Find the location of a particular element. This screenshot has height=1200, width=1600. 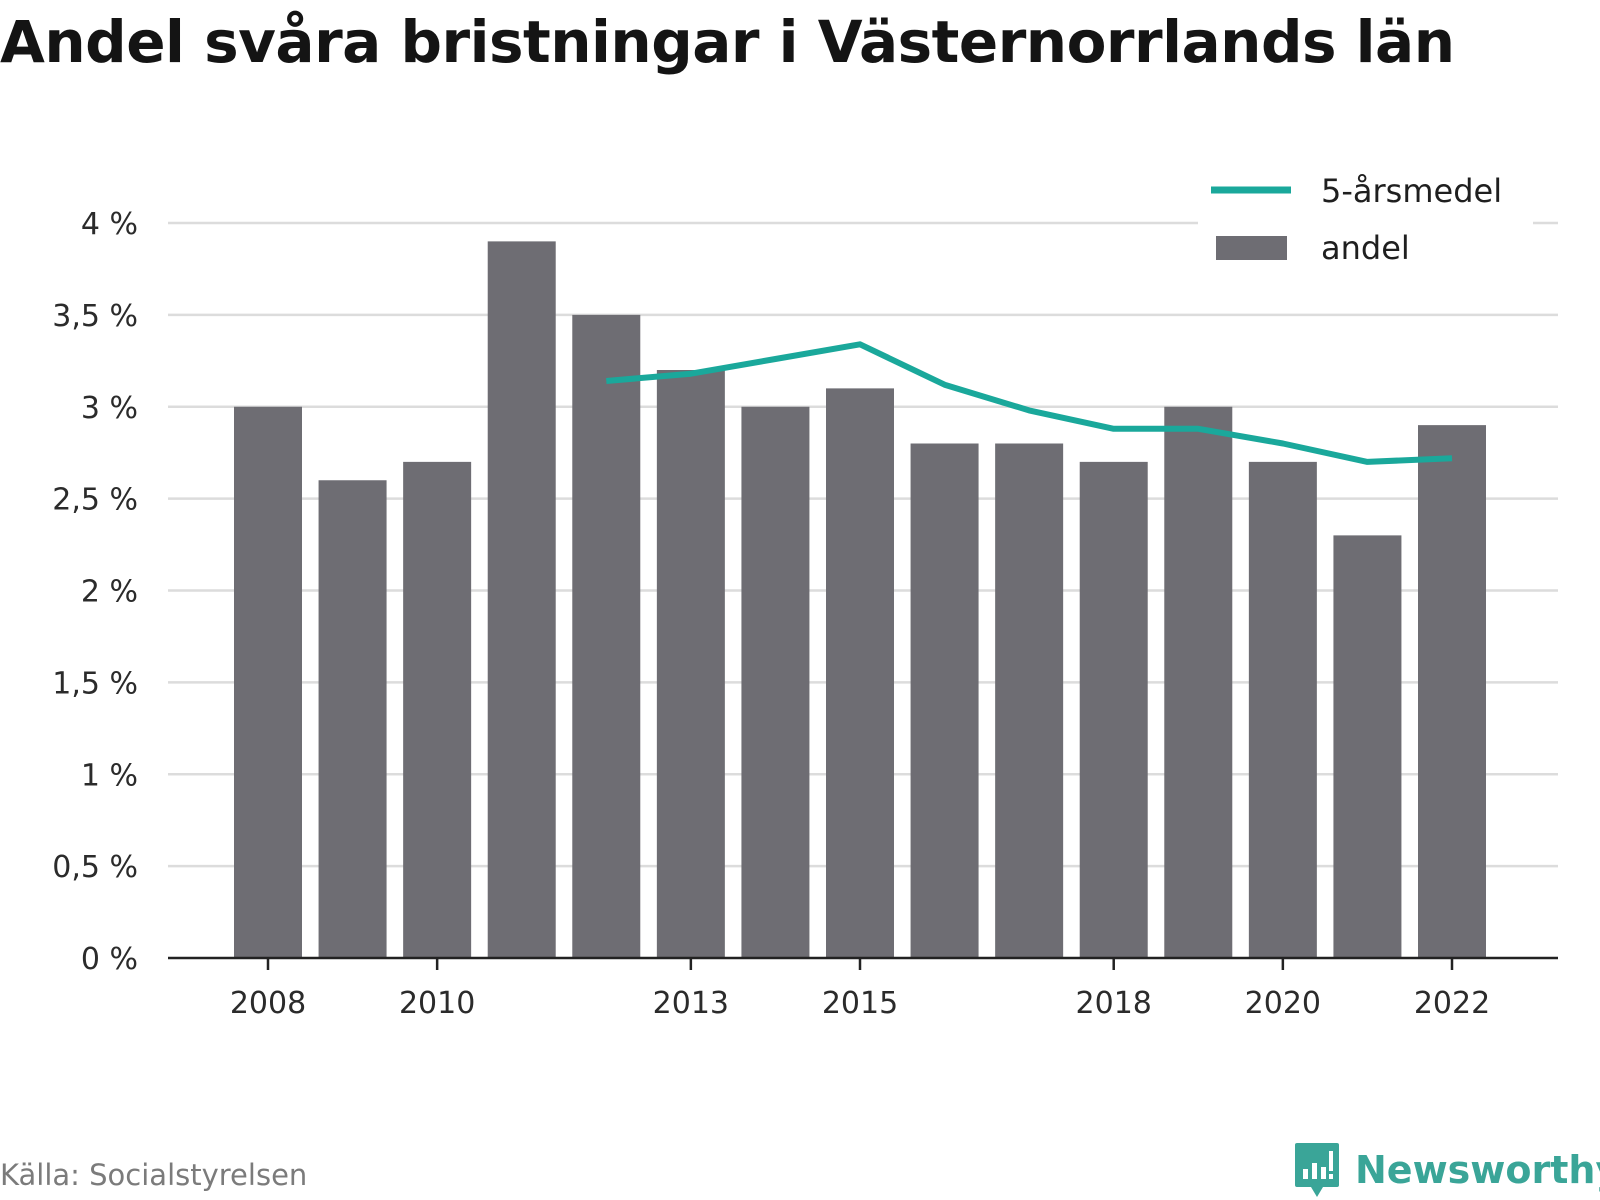

legend-swatch-bar is located at coordinates (1251, 248).